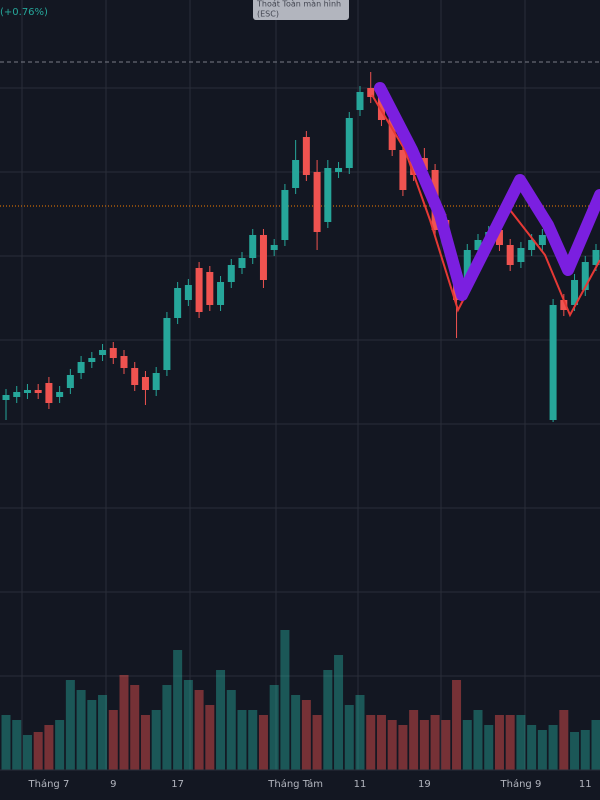 This screenshot has height=800, width=600. Describe the element at coordinates (487, 191) in the screenshot. I see `drawing-purple` at that location.